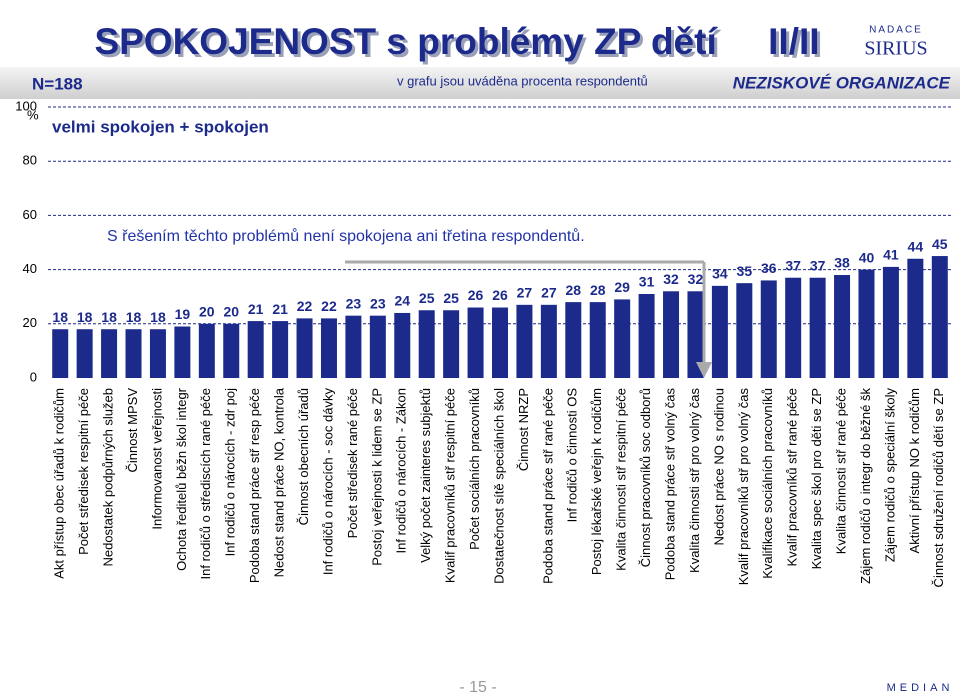 This screenshot has width=960, height=697. Describe the element at coordinates (303, 456) in the screenshot. I see `x-tick-label: Činnost obecních úřadů` at that location.